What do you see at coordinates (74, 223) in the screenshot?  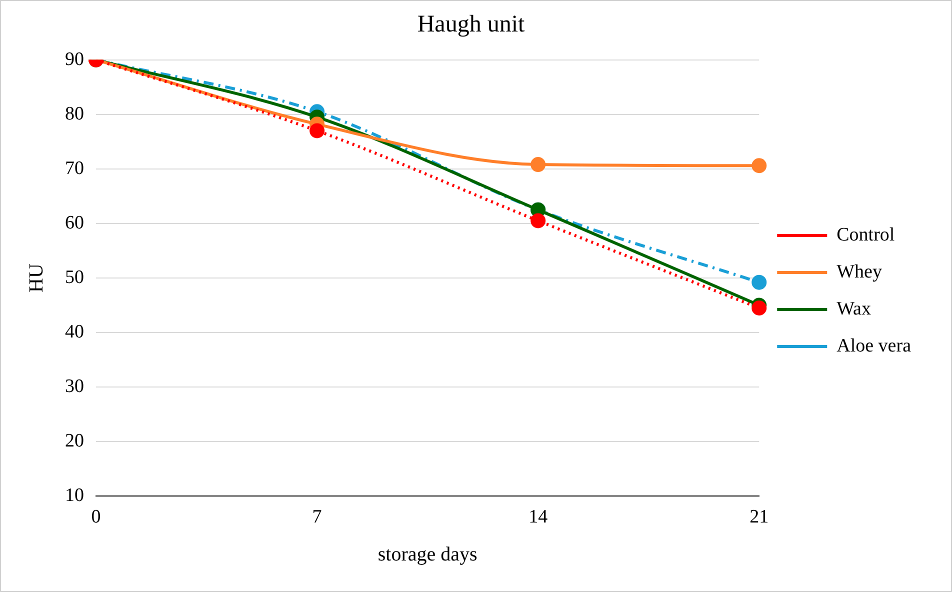 I see `y-tick-label: 60` at bounding box center [74, 223].